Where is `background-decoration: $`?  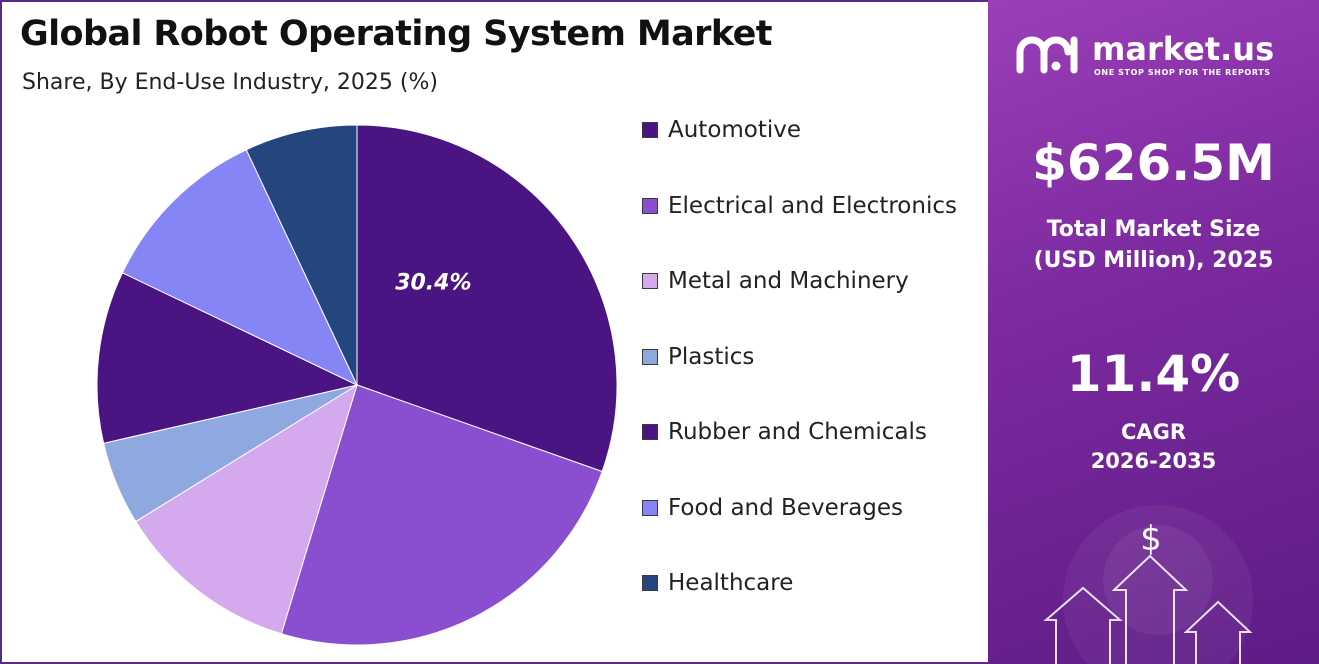
background-decoration: $ is located at coordinates (1148, 584).